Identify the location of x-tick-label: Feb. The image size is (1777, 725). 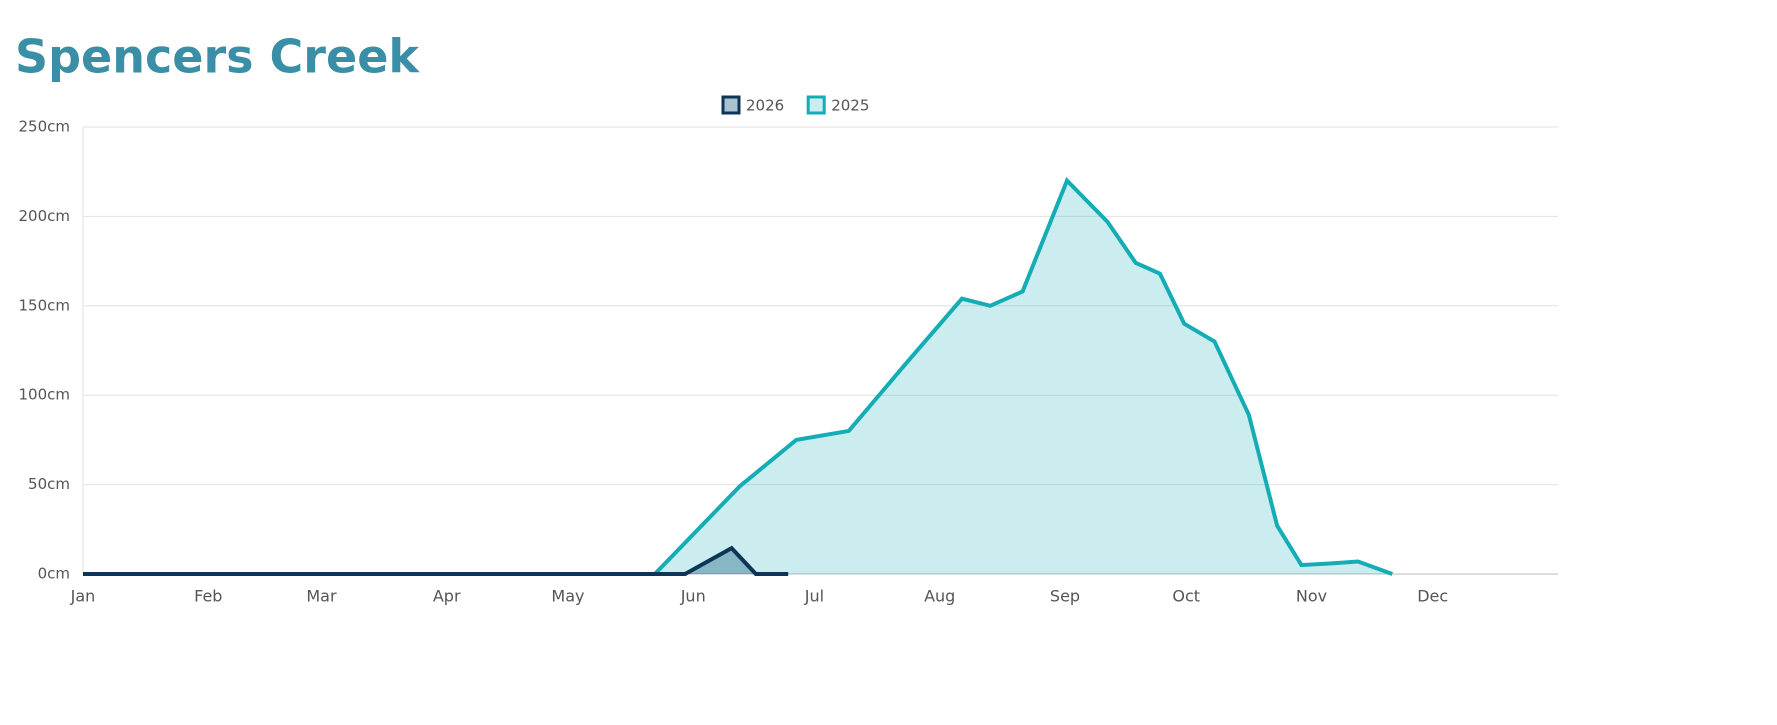
(208, 596).